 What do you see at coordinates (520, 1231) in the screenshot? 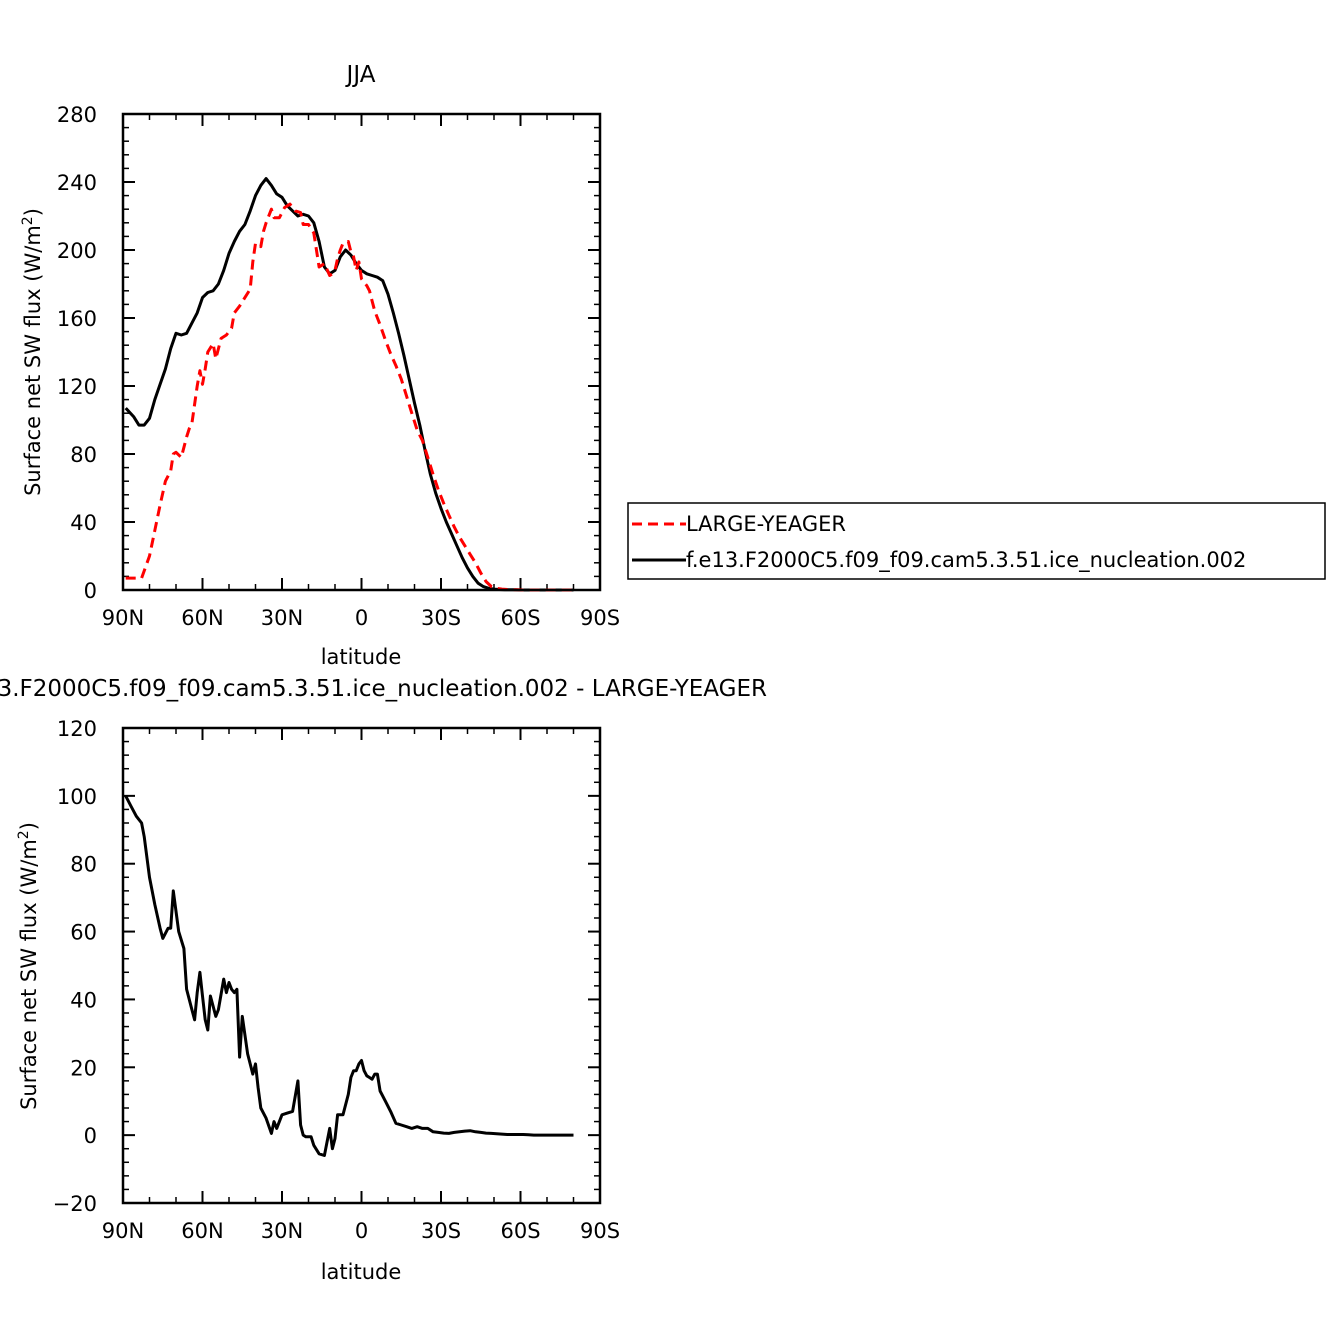
I see `bottom-xtick-label: 60S` at bounding box center [520, 1231].